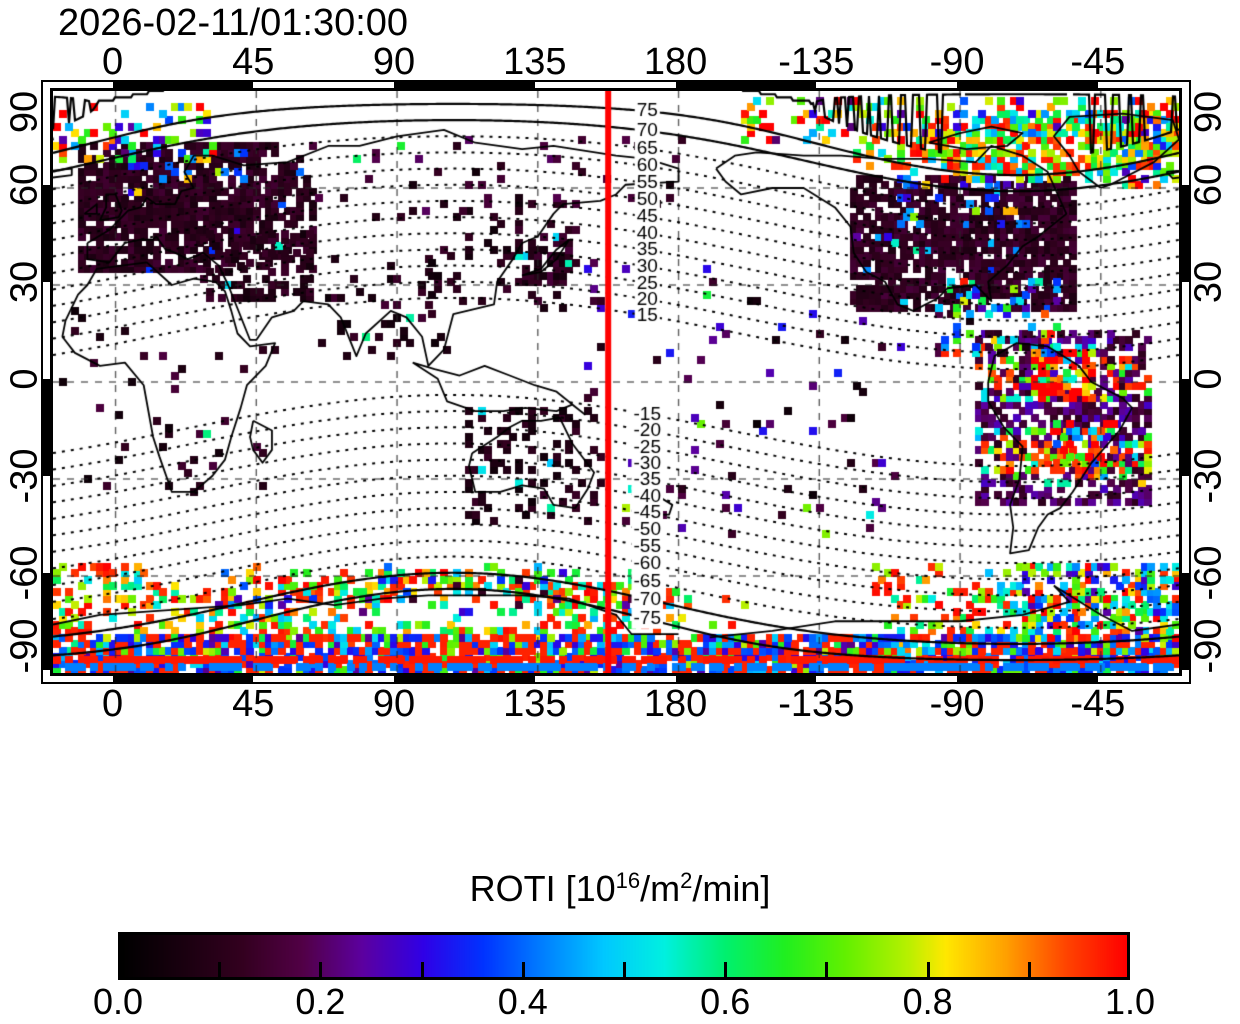  I want to click on right-latitude-axis-labels: 90 60 30 0 -30 -60 -90, so click(1209, 382).